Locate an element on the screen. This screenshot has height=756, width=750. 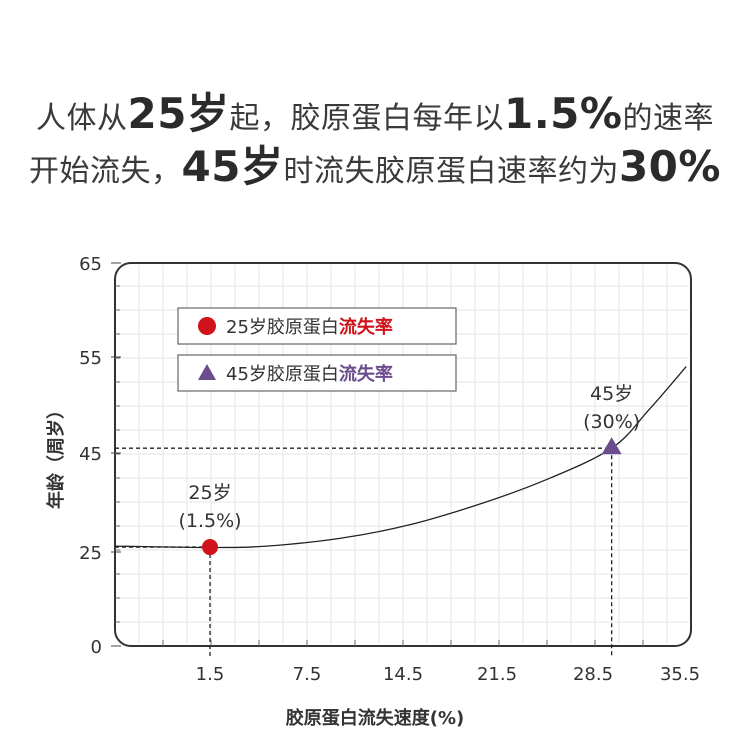
legend-marker-circle is located at coordinates (207, 326).